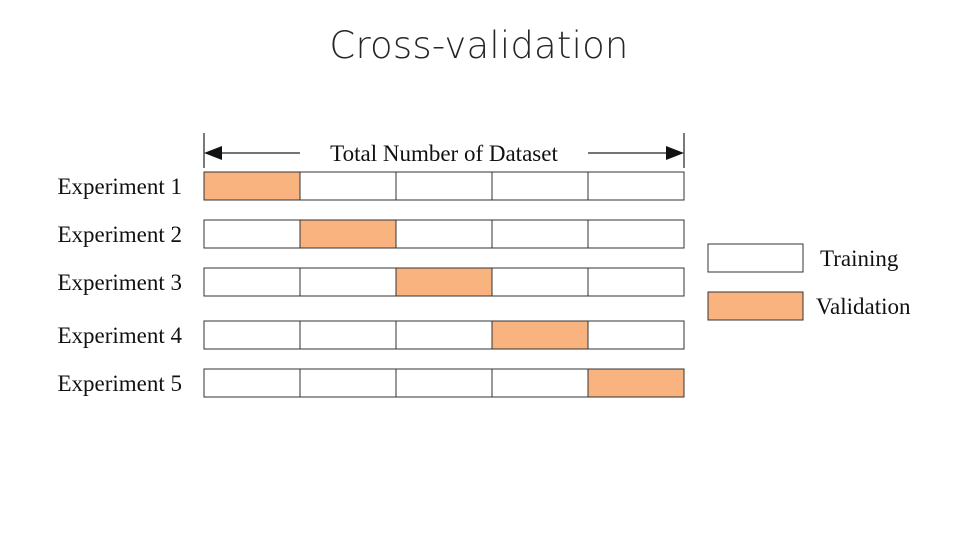  I want to click on dataset-span-indicator: Total Number of Dataset, so click(444, 150).